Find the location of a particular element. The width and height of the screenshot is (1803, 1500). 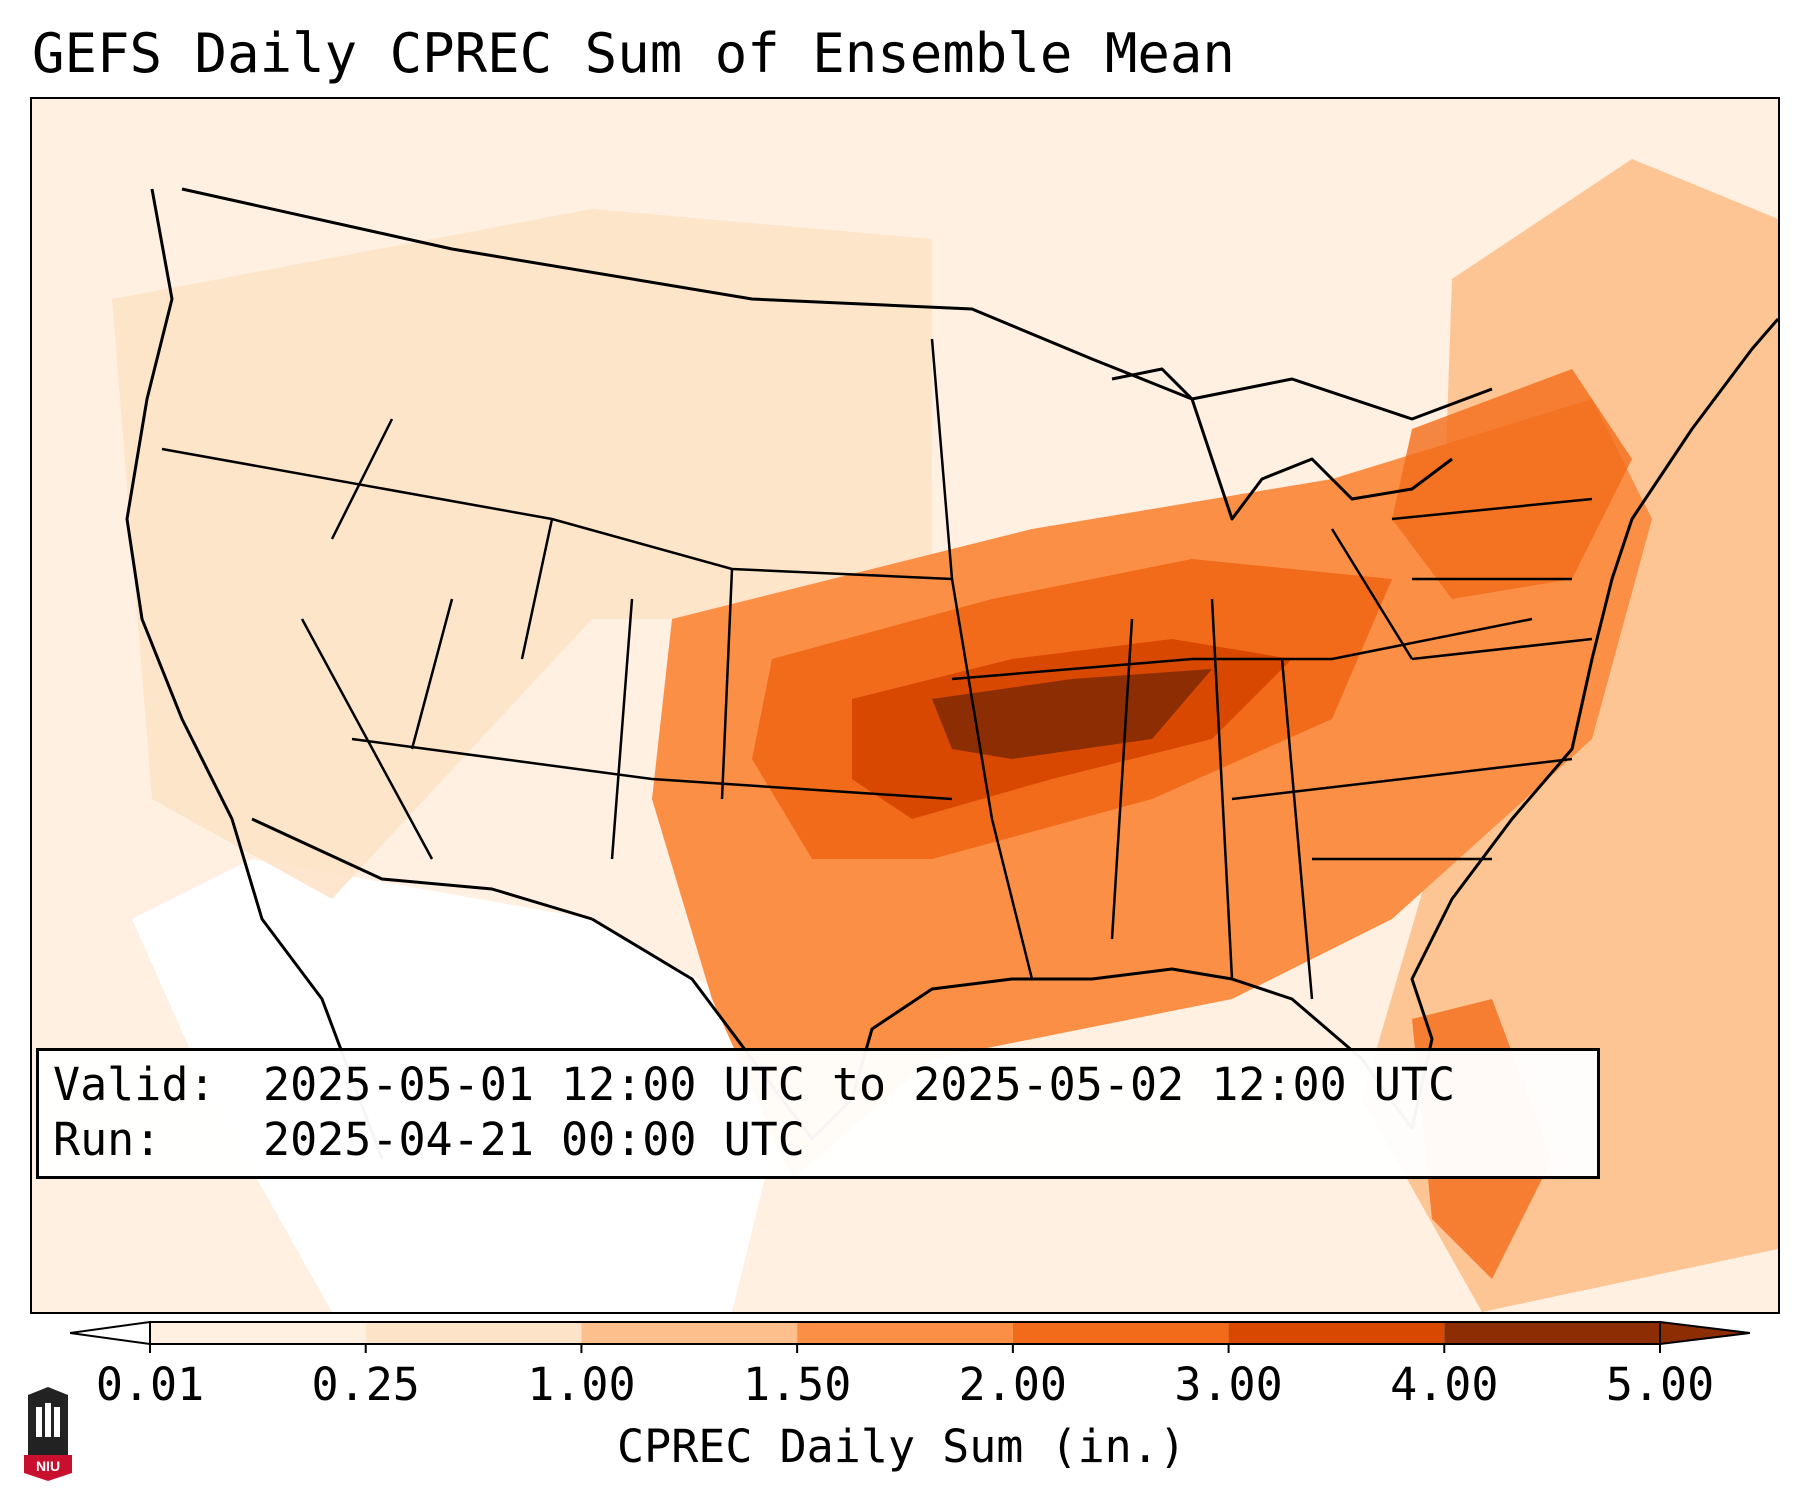

map-title: GEFS Daily CPREC Sum of Ensemble Mean is located at coordinates (633, 53).